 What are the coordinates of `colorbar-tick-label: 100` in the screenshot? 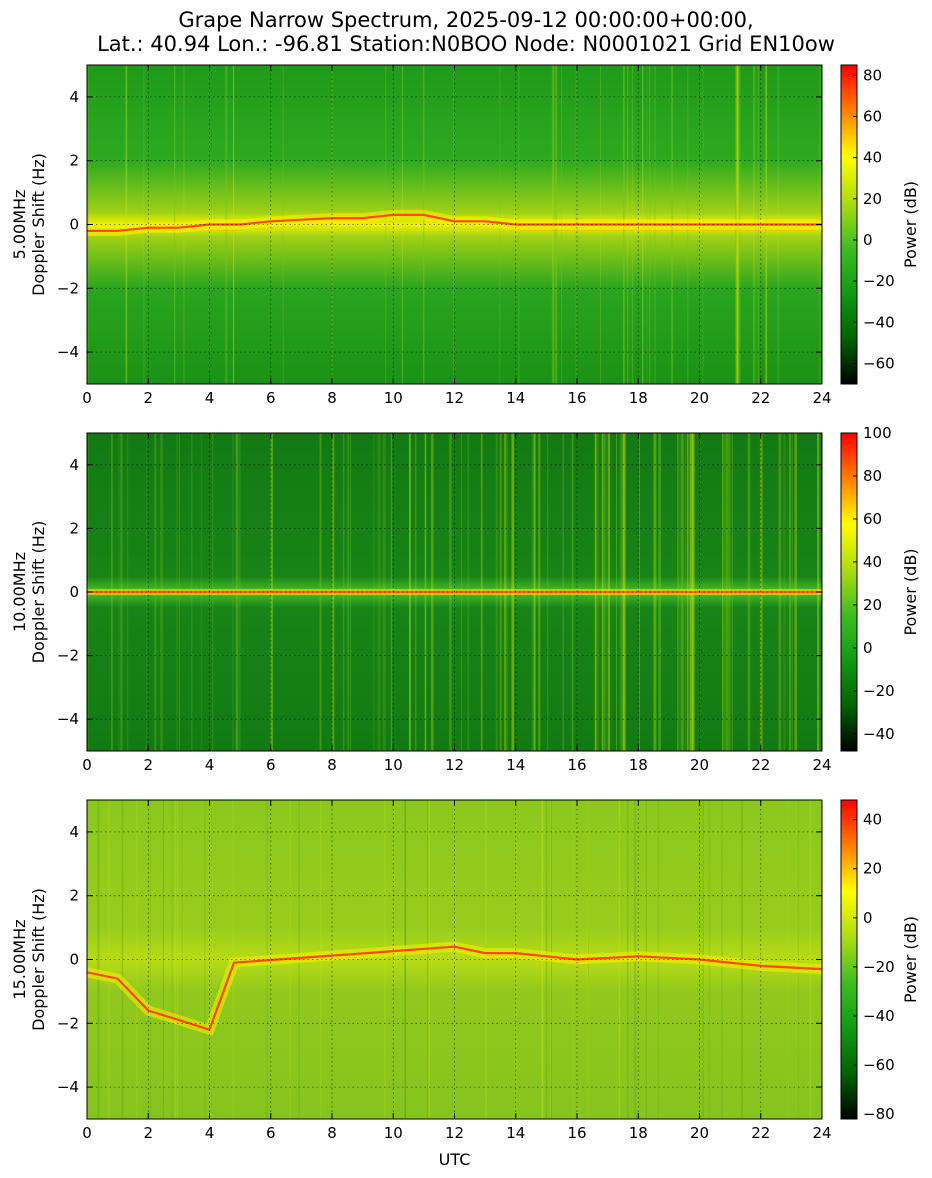 It's located at (877, 433).